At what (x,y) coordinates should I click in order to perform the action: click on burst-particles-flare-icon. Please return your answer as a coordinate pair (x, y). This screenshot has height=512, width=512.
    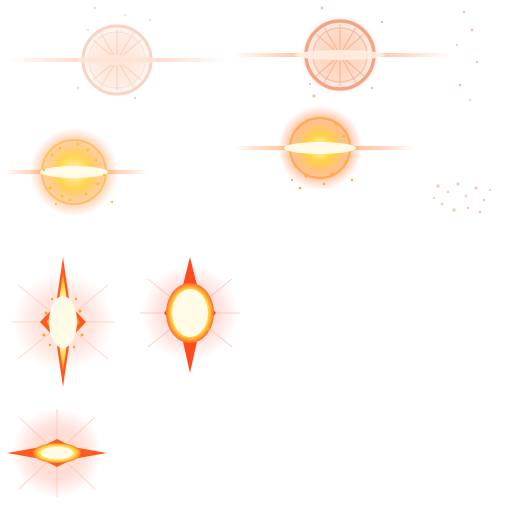
    Looking at the image, I should click on (80, 170).